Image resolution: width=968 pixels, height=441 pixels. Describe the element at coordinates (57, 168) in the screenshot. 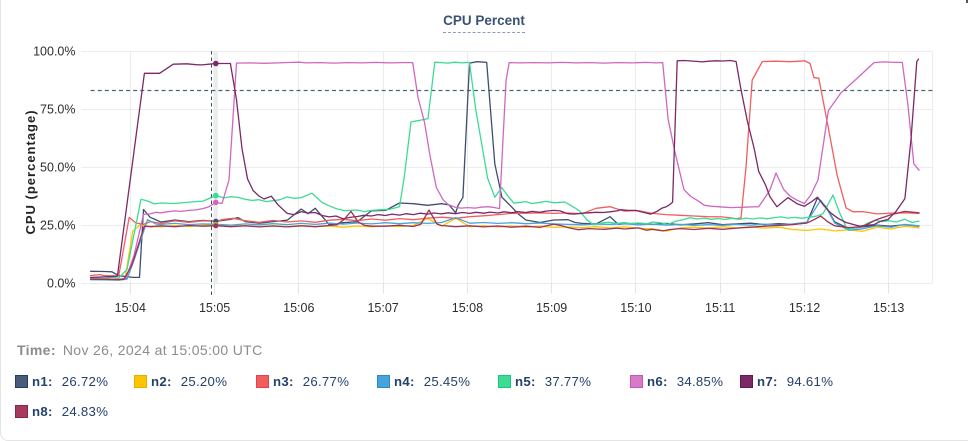

I see `svg-text: 50.0%` at that location.